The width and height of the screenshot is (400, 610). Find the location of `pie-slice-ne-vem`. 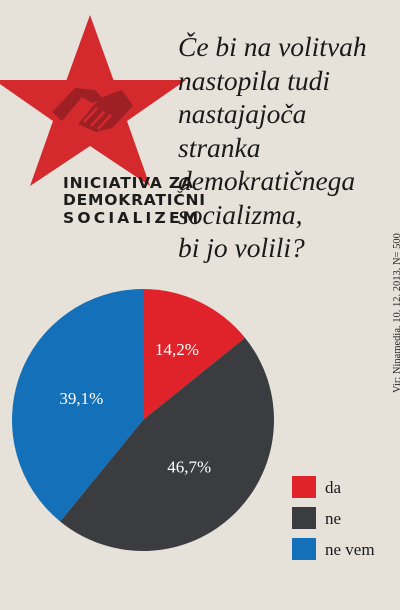

pie-slice-ne-vem is located at coordinates (78, 405).